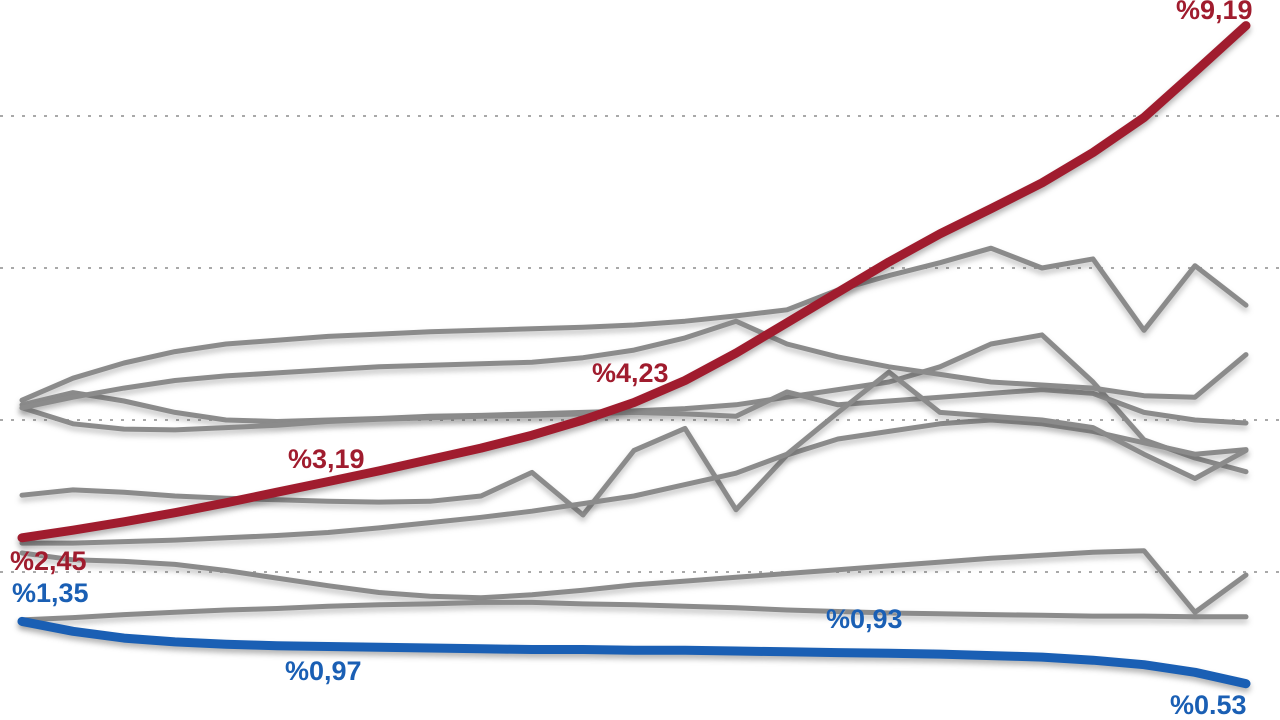 This screenshot has width=1280, height=720. I want to click on data-label: %2,45, so click(48, 561).